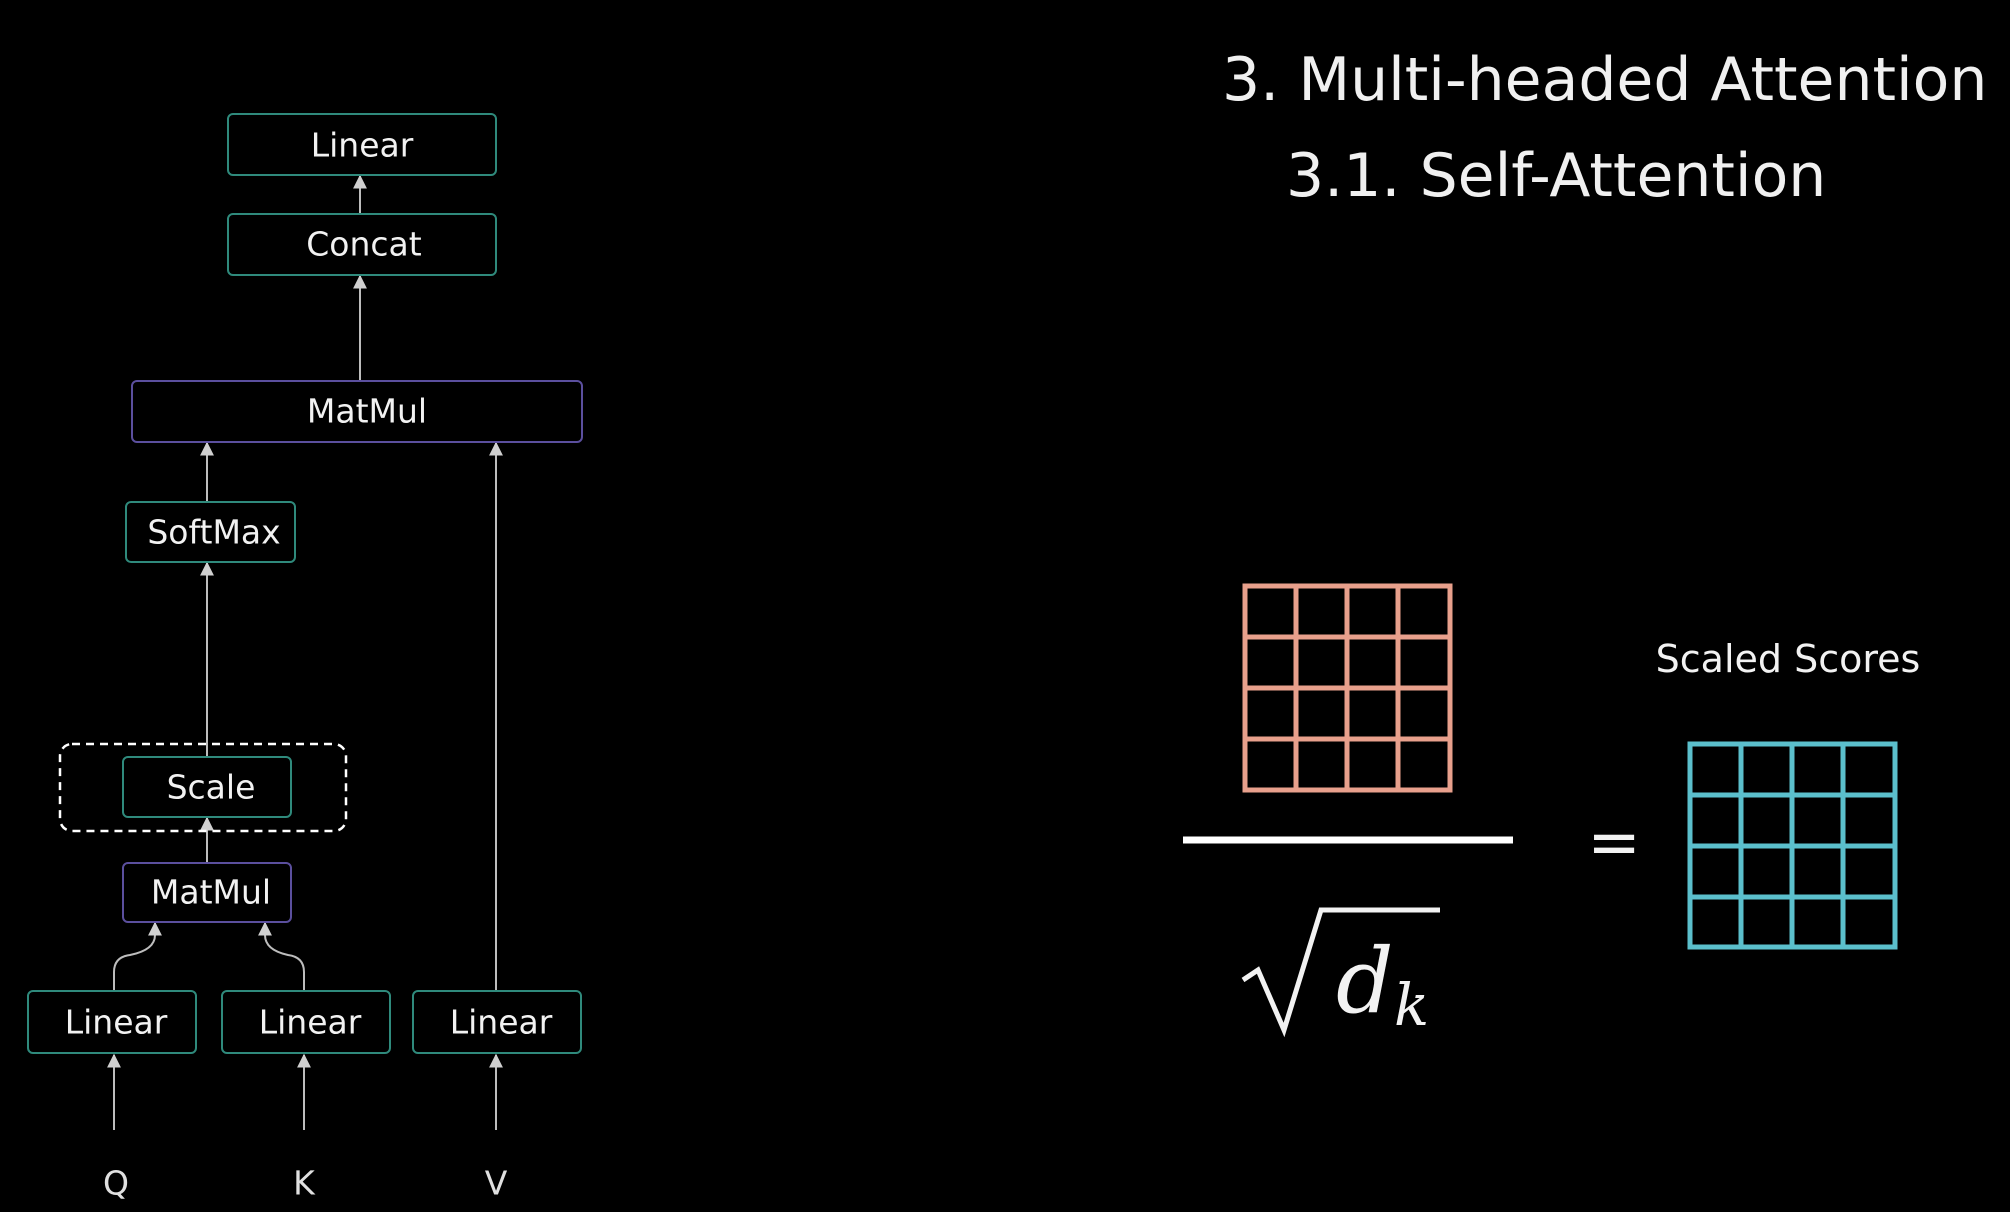 The width and height of the screenshot is (2010, 1212). I want to click on node-linear-out: Linear, so click(362, 144).